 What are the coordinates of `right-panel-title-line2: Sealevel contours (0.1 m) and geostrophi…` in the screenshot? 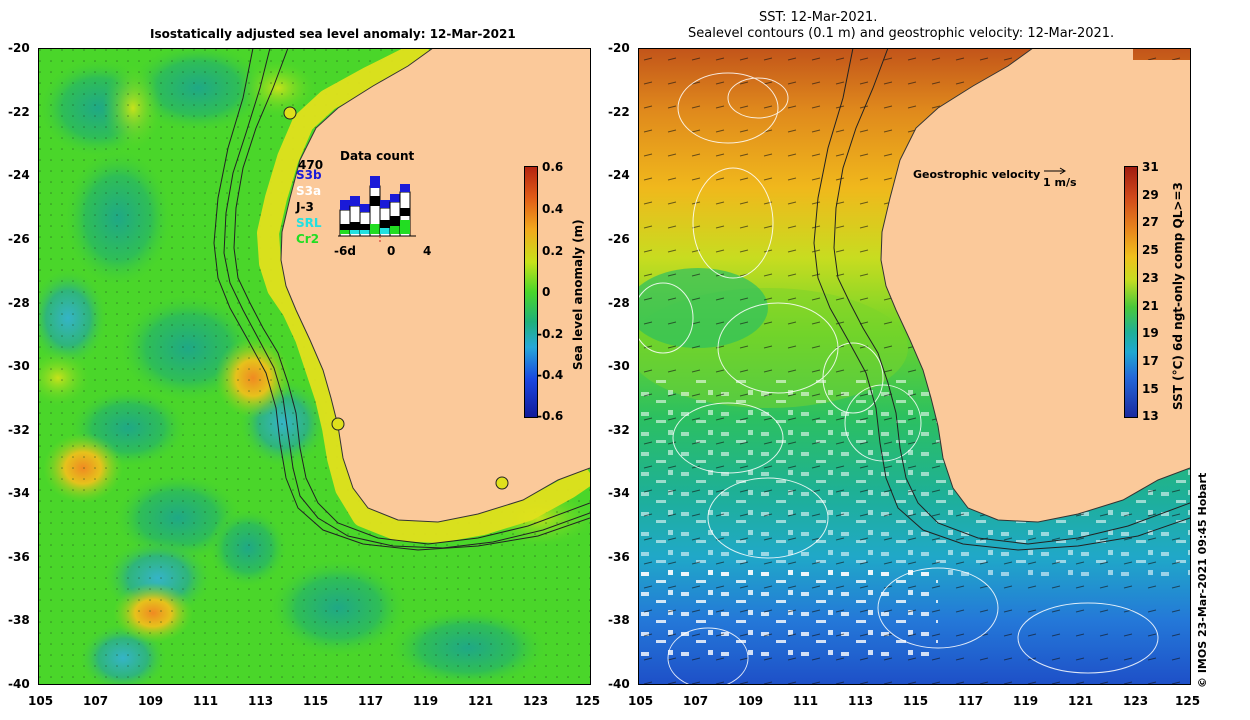 It's located at (901, 33).